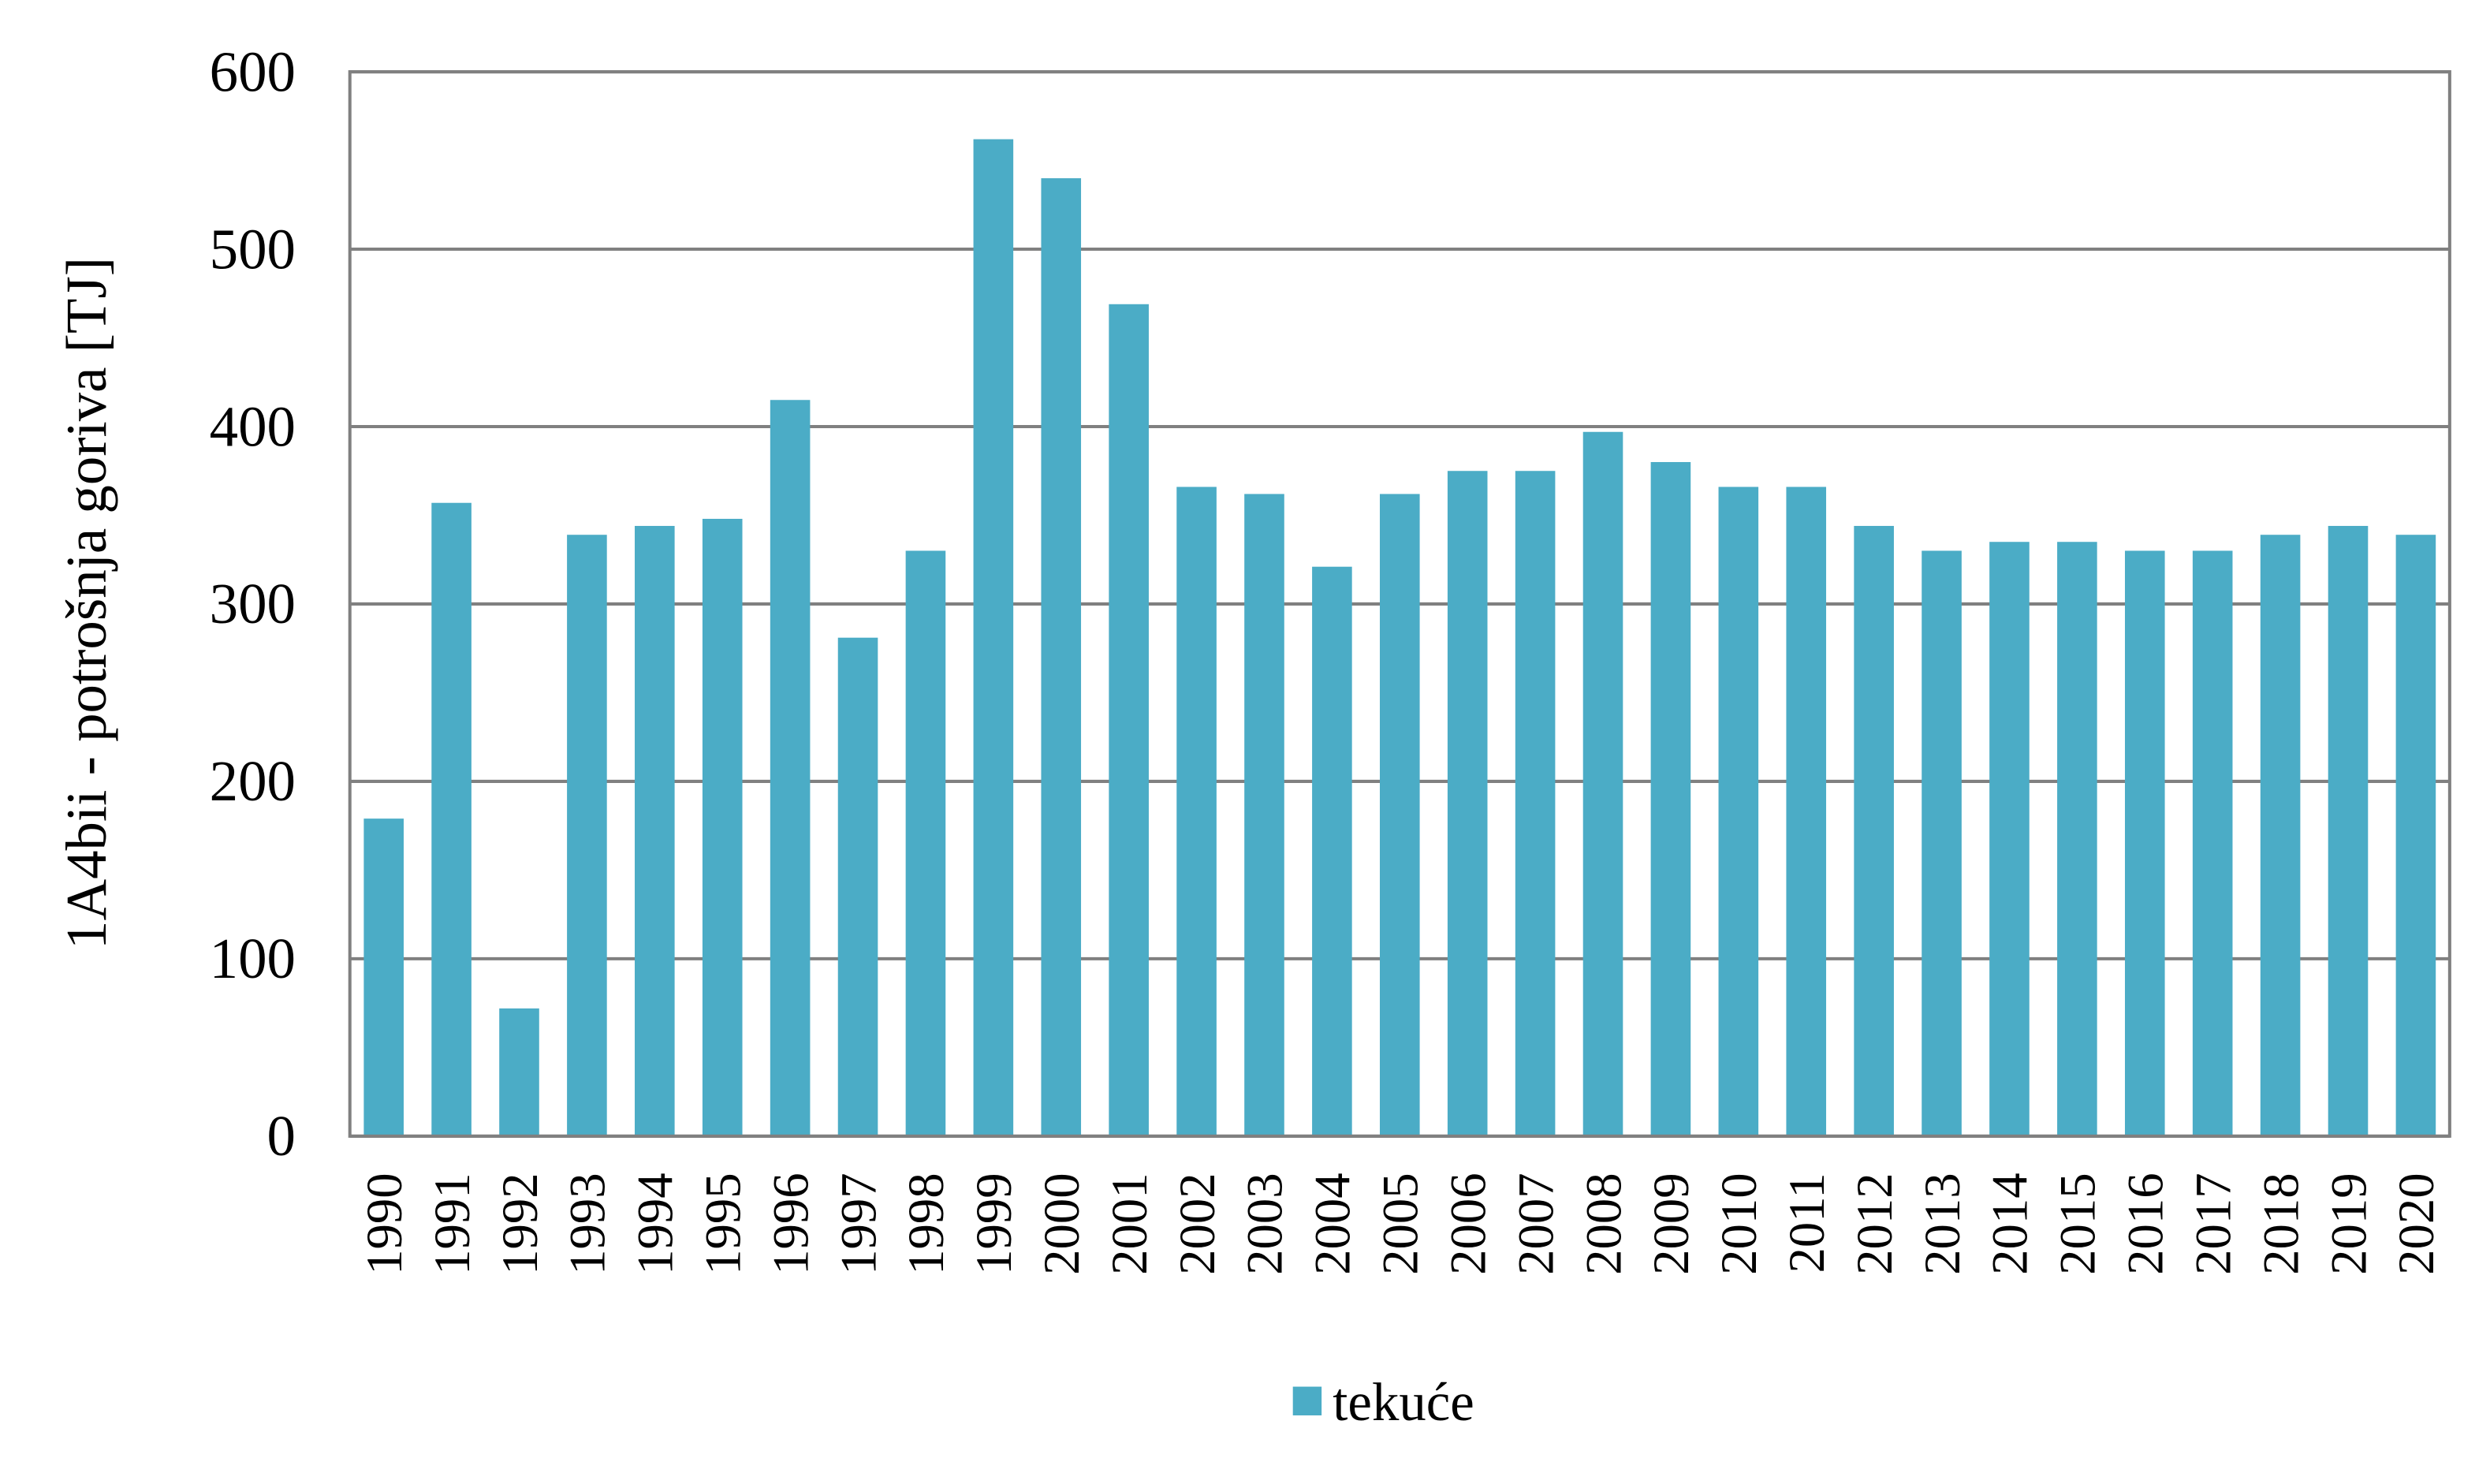 This screenshot has width=2490, height=1484. I want to click on x-tick-label: 1999, so click(994, 1224).